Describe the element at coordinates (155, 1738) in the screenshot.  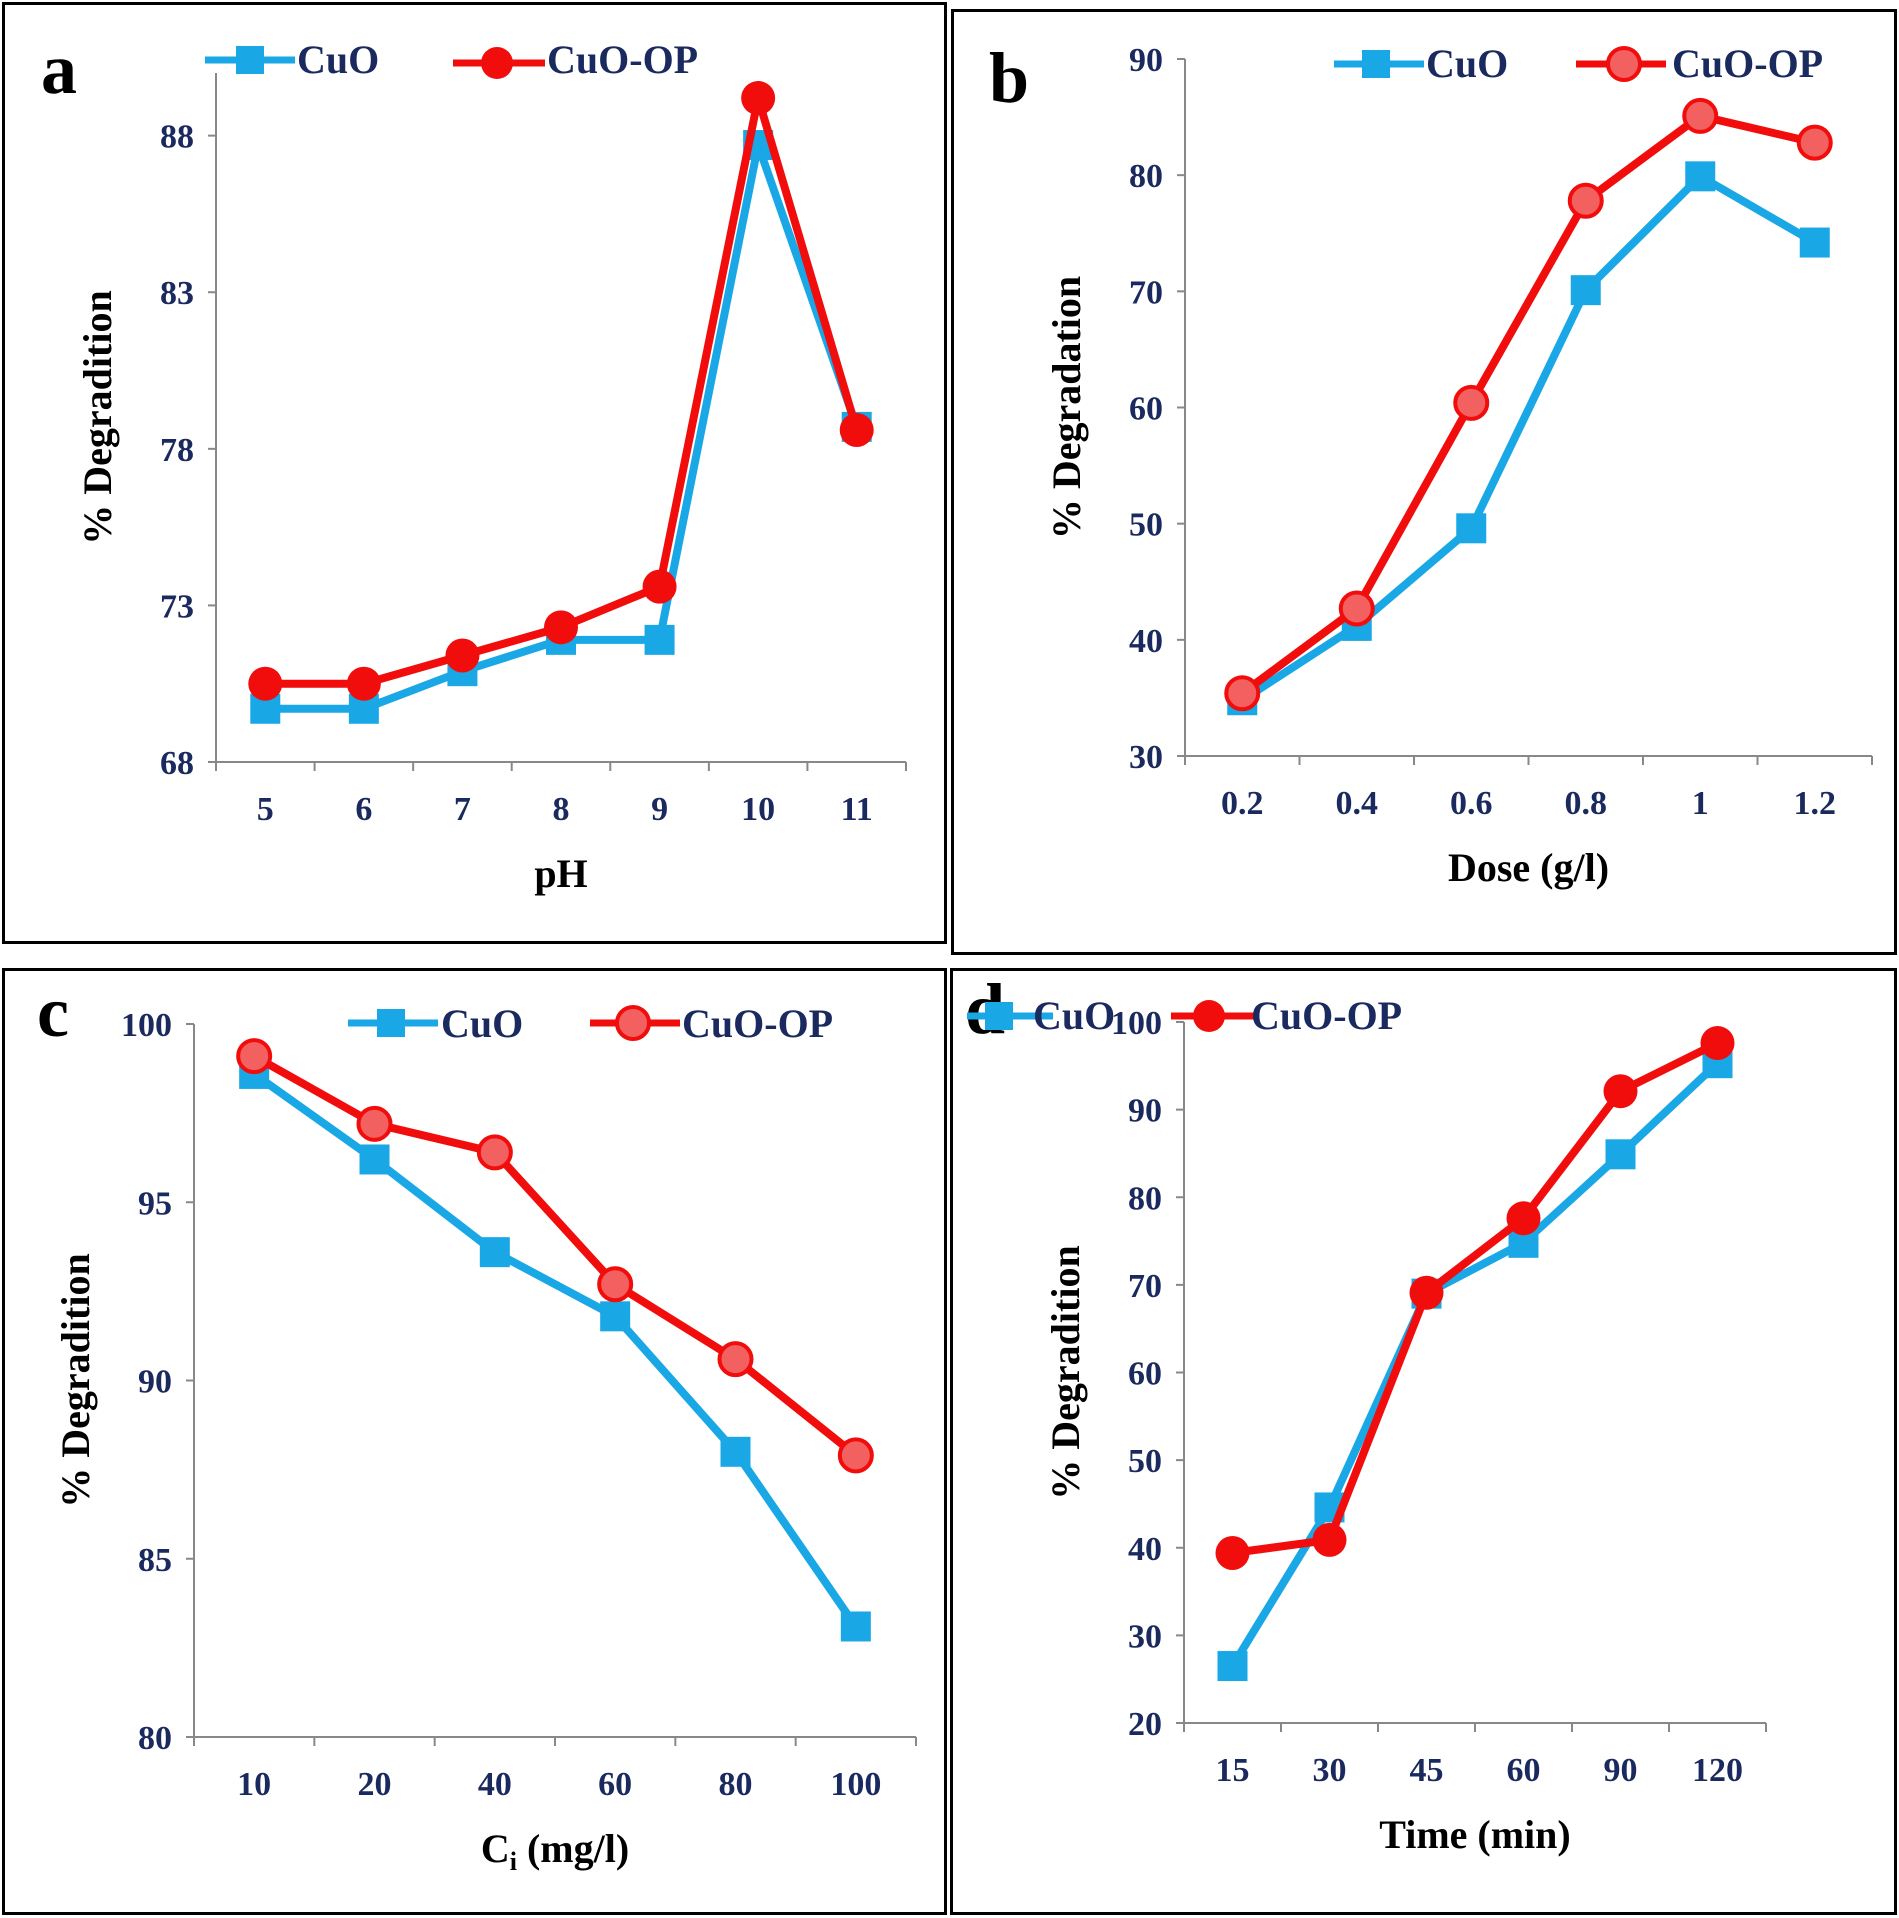
I see `y-tick-label: 80` at that location.